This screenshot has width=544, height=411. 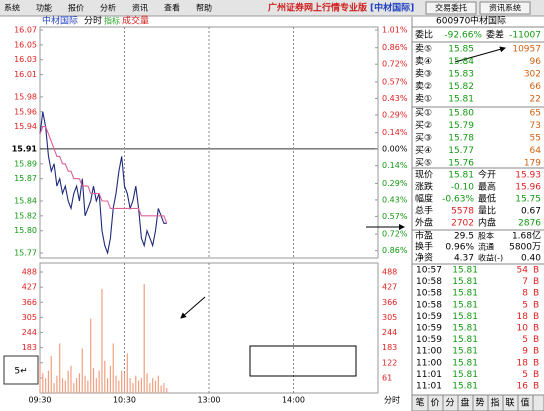 What do you see at coordinates (453, 22) in the screenshot?
I see `stock-code: 600970` at bounding box center [453, 22].